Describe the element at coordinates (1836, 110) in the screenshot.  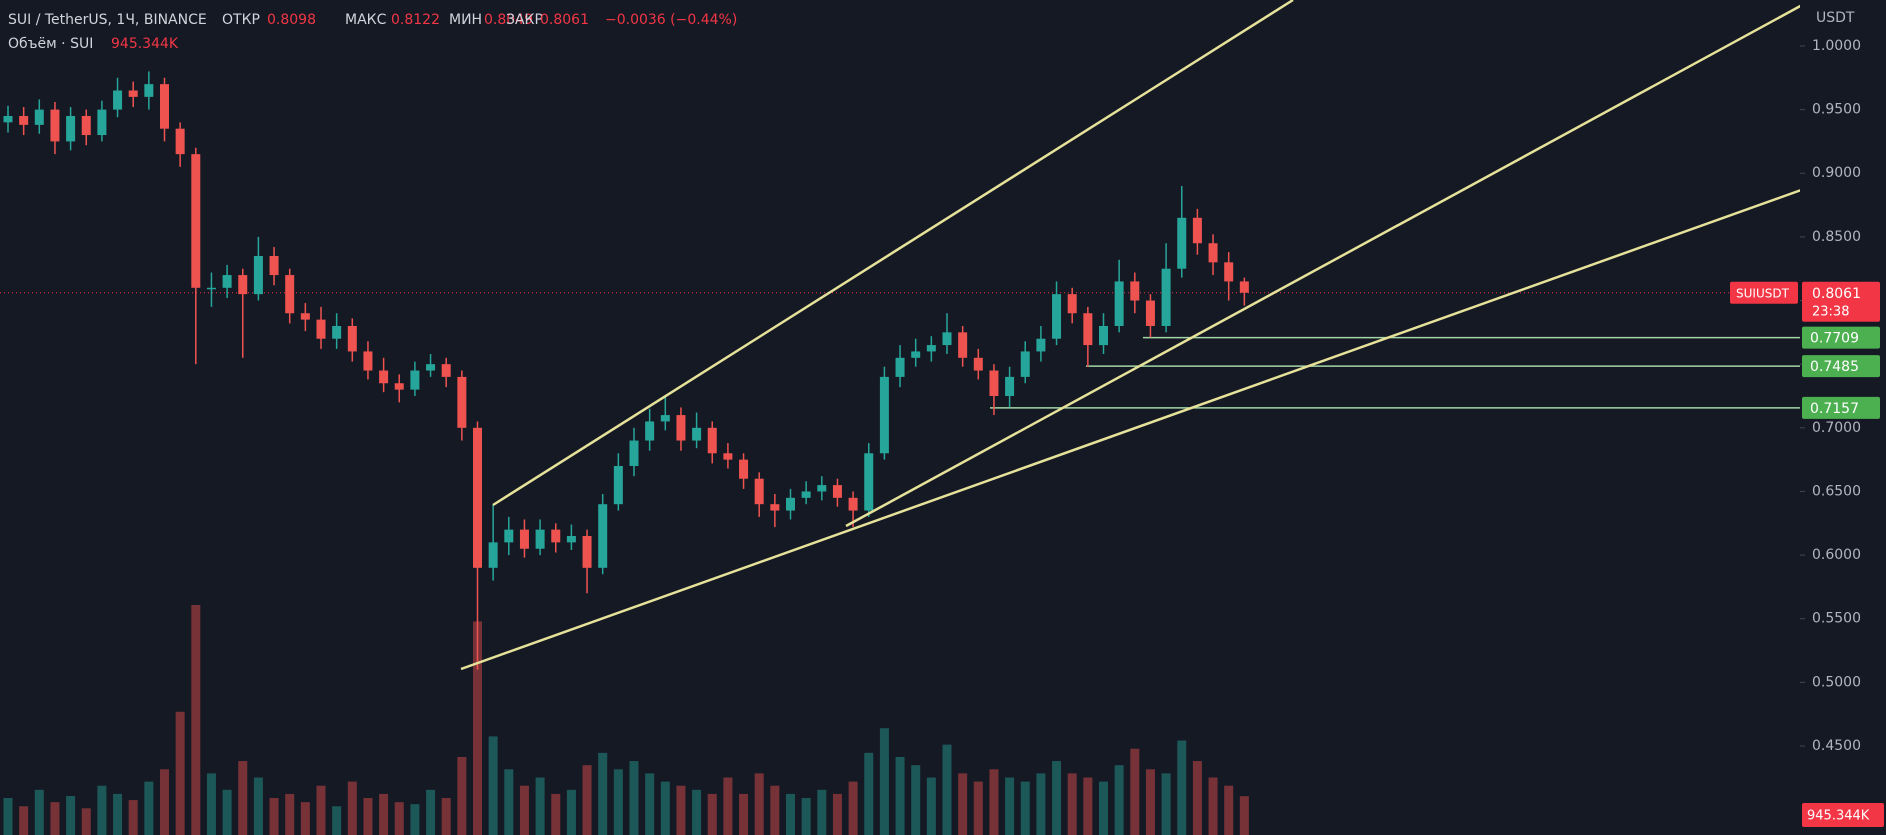
I see `y-tick-label: 0.9500` at that location.